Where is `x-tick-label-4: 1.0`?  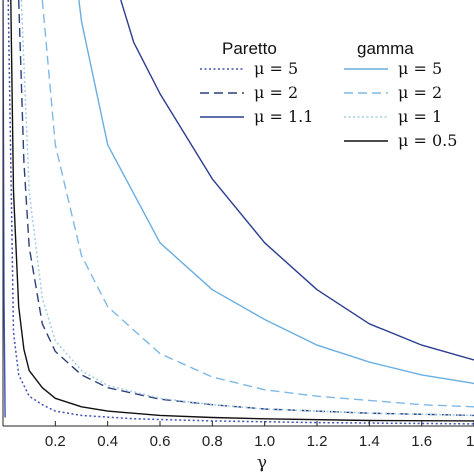
x-tick-label-4: 1.0 is located at coordinates (264, 441).